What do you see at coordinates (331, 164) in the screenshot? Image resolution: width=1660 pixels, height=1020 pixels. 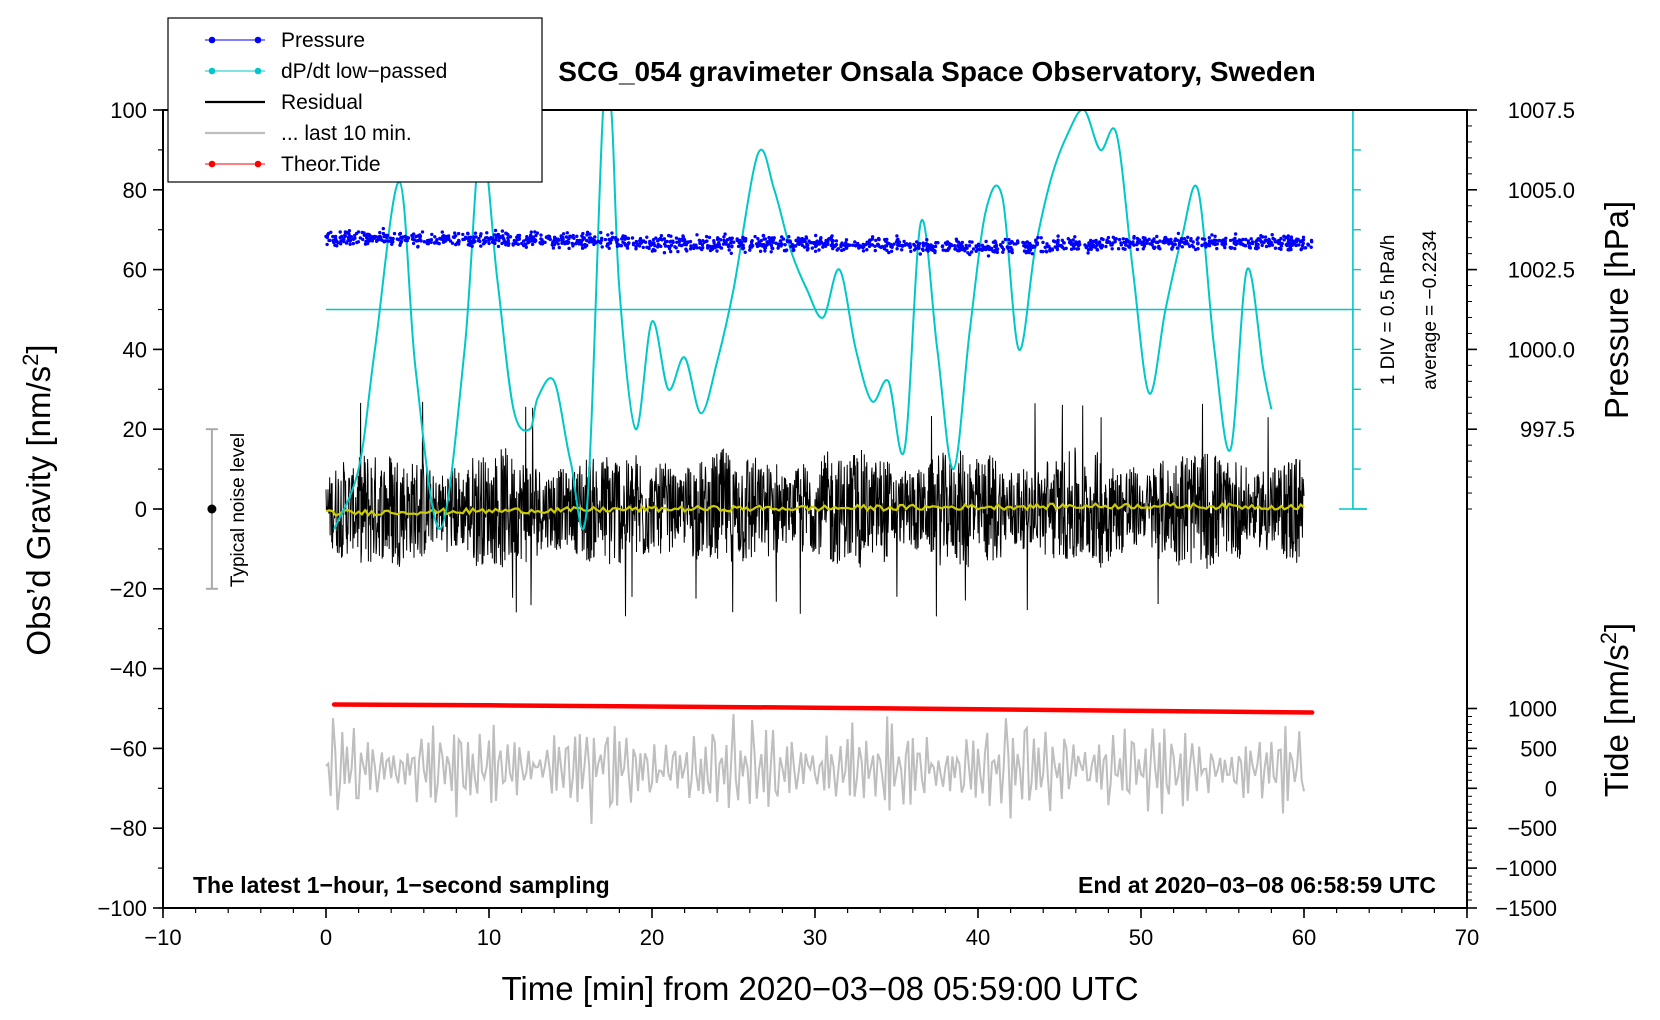 I see `legend-label: Theor.Tide` at bounding box center [331, 164].